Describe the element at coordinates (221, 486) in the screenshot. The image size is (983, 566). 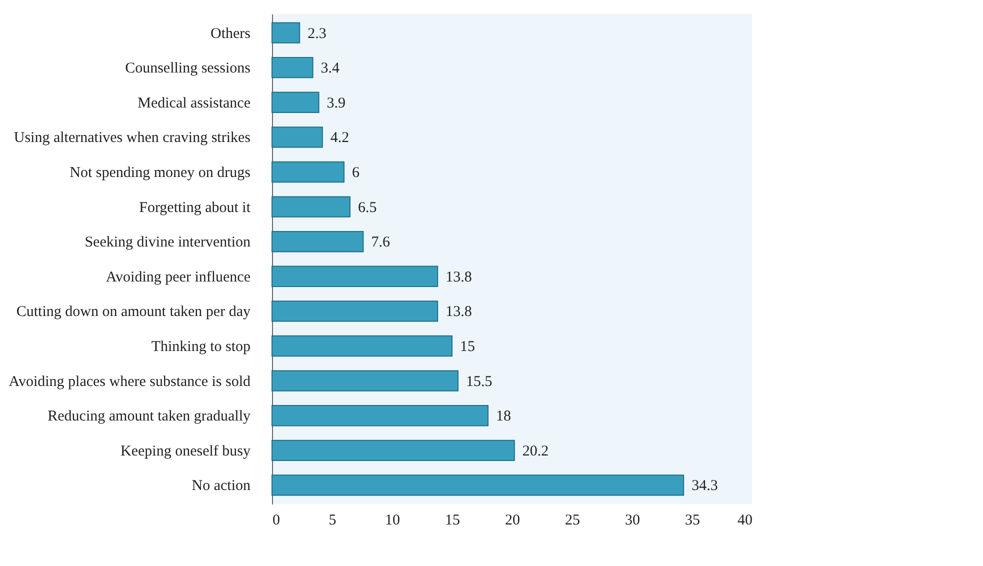
I see `y-tick-label: No action` at that location.